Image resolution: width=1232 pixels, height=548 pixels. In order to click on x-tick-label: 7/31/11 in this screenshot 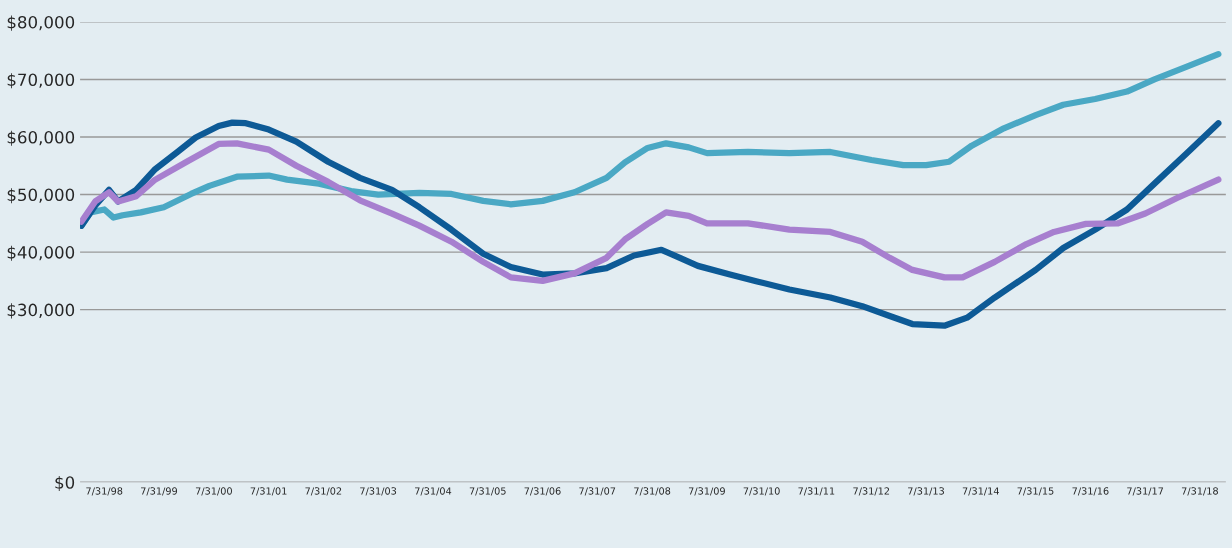, I will do `click(816, 491)`.